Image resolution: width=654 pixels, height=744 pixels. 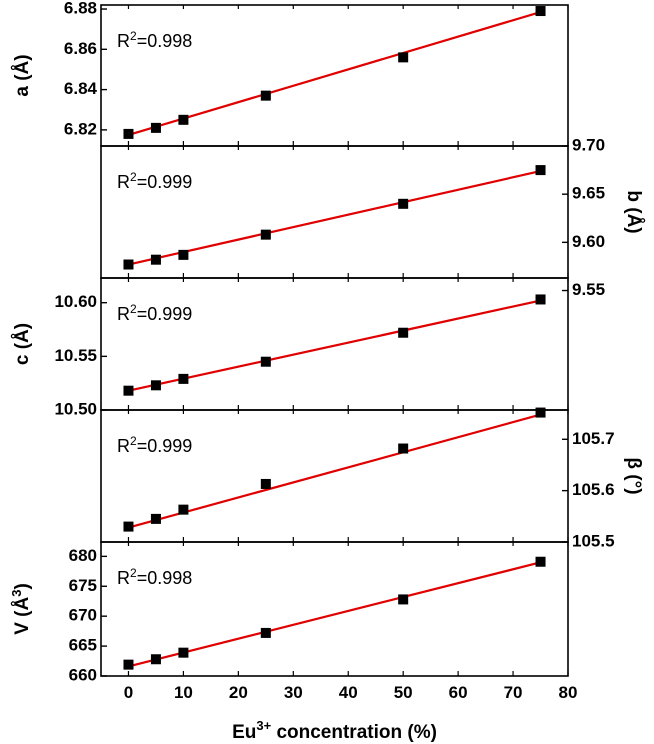 What do you see at coordinates (154, 445) in the screenshot?
I see `r-squared-beta: R2=0.999` at bounding box center [154, 445].